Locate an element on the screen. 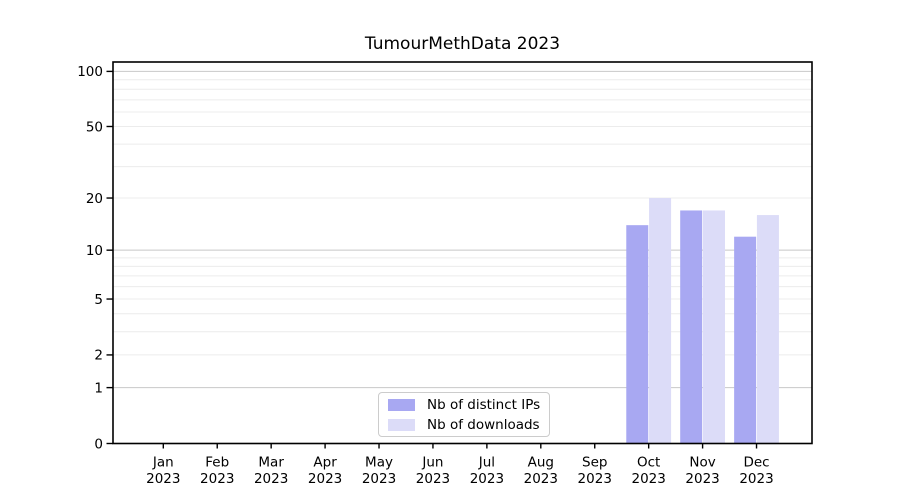 This screenshot has width=900, height=500. legend-item-downloads: Nb of downloads is located at coordinates (468, 424).